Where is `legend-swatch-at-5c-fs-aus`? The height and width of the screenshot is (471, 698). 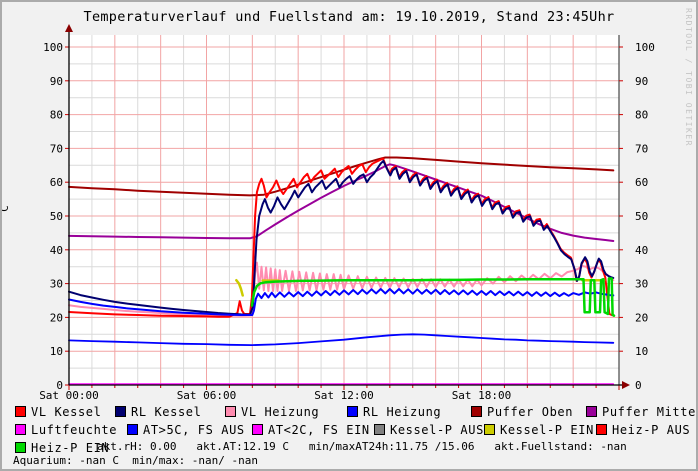
legend-swatch-at-5c-fs-aus is located at coordinates (132, 429).